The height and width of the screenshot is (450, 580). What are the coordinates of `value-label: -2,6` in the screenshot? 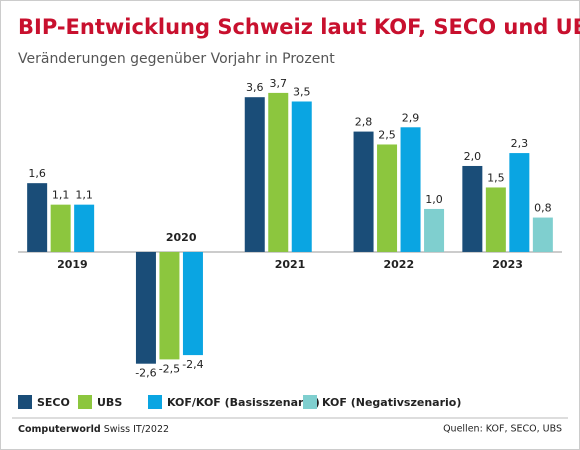 It's located at (145, 373).